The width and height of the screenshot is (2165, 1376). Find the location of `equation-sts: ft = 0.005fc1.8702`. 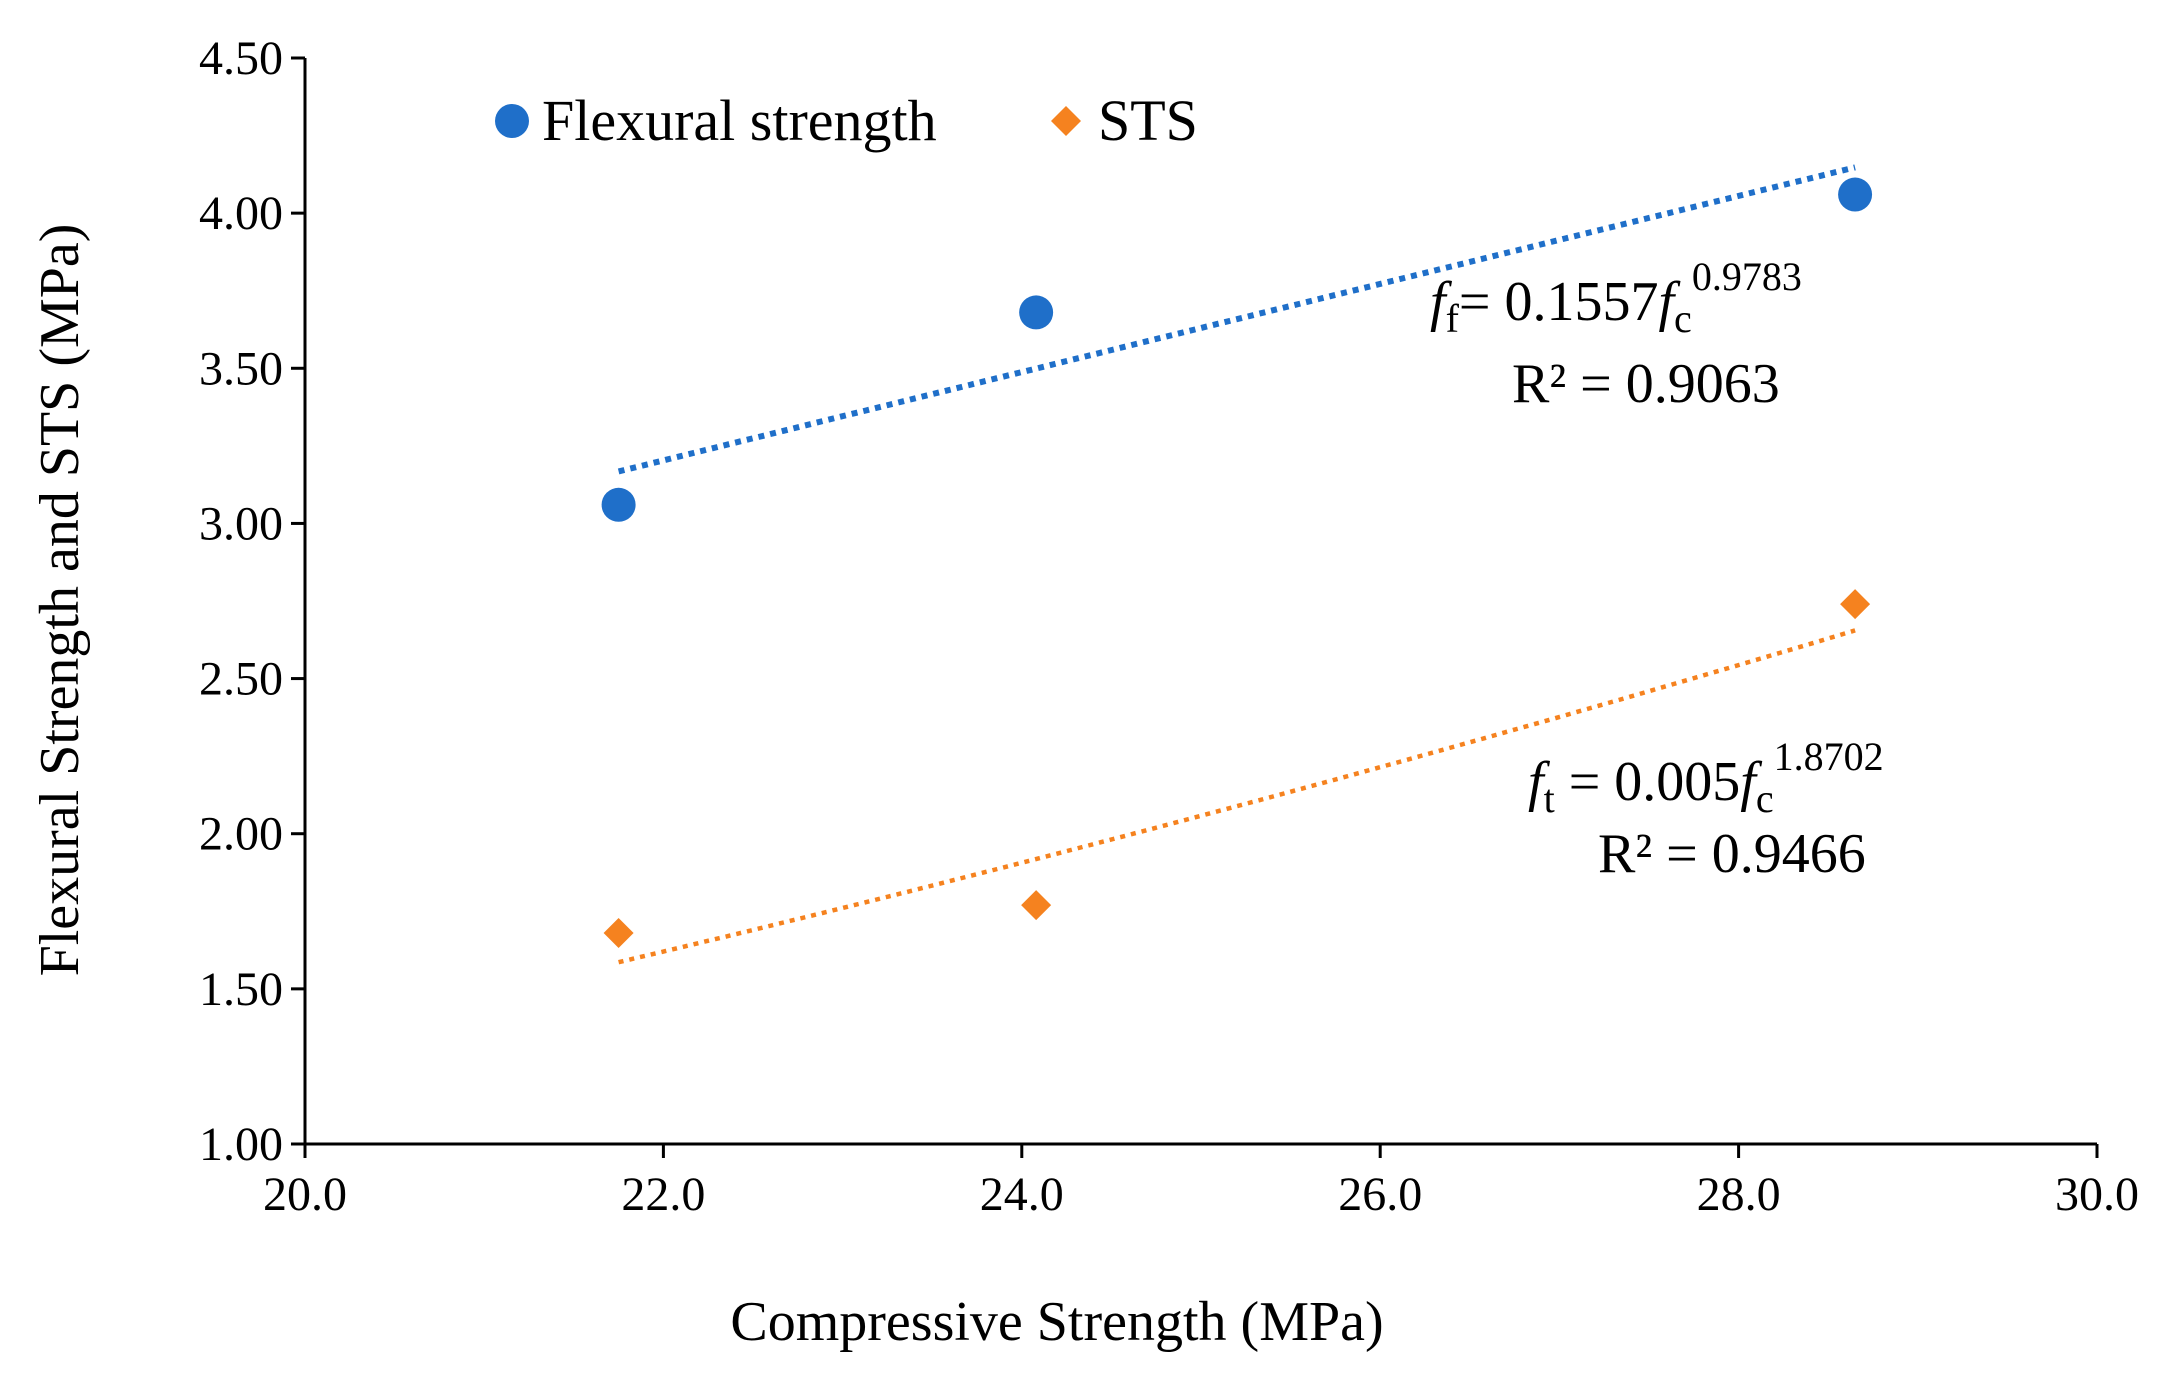

equation-sts: ft = 0.005fc1.8702 is located at coordinates (1706, 777).